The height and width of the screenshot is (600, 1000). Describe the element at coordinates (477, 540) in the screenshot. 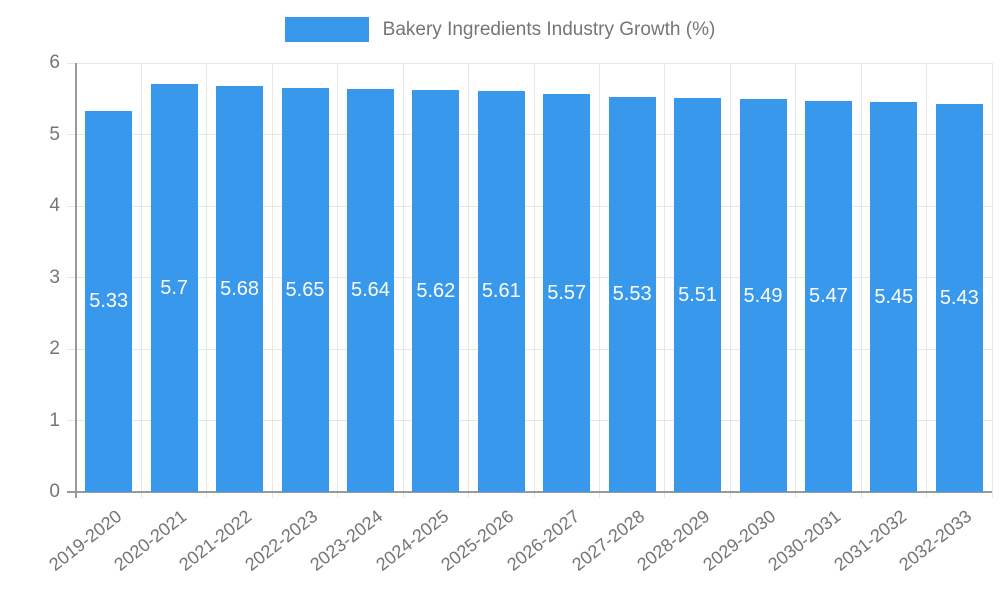

I see `x-axis-tick-label: 2025-2026` at that location.